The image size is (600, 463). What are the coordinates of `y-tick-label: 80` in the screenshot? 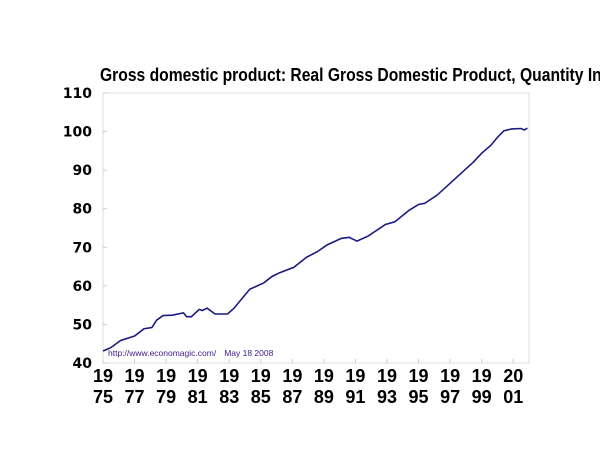 It's located at (83, 210).